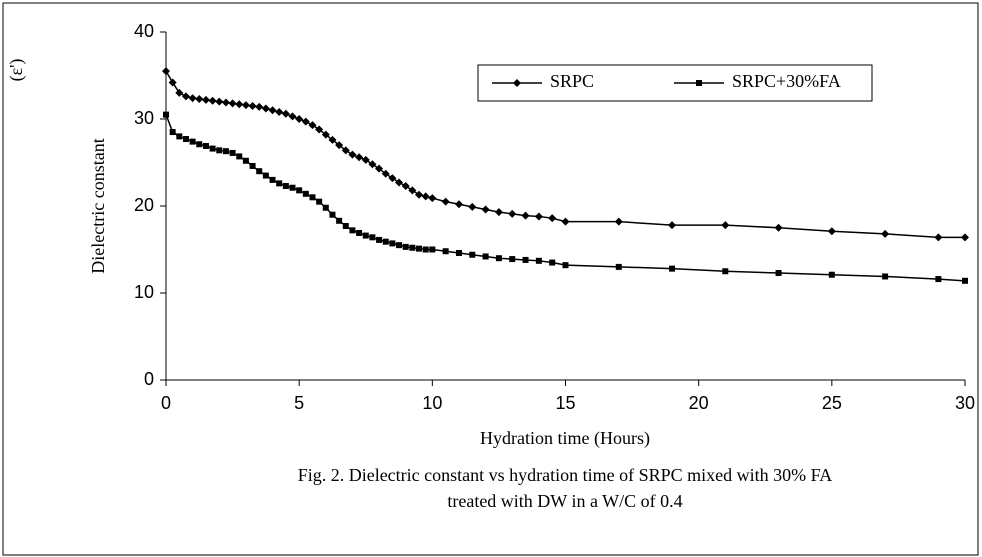  I want to click on y-tick-label: 40, so click(144, 31).